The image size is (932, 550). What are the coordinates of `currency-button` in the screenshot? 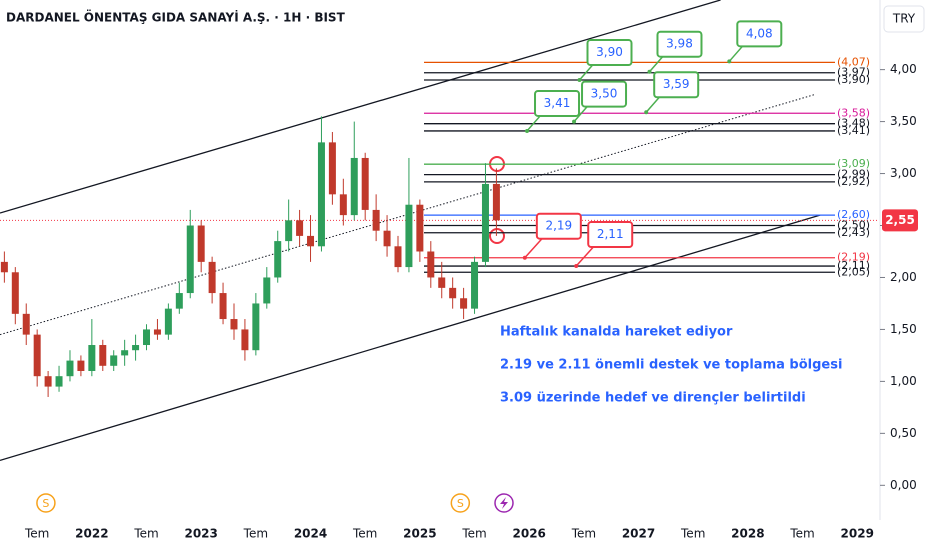 It's located at (904, 19).